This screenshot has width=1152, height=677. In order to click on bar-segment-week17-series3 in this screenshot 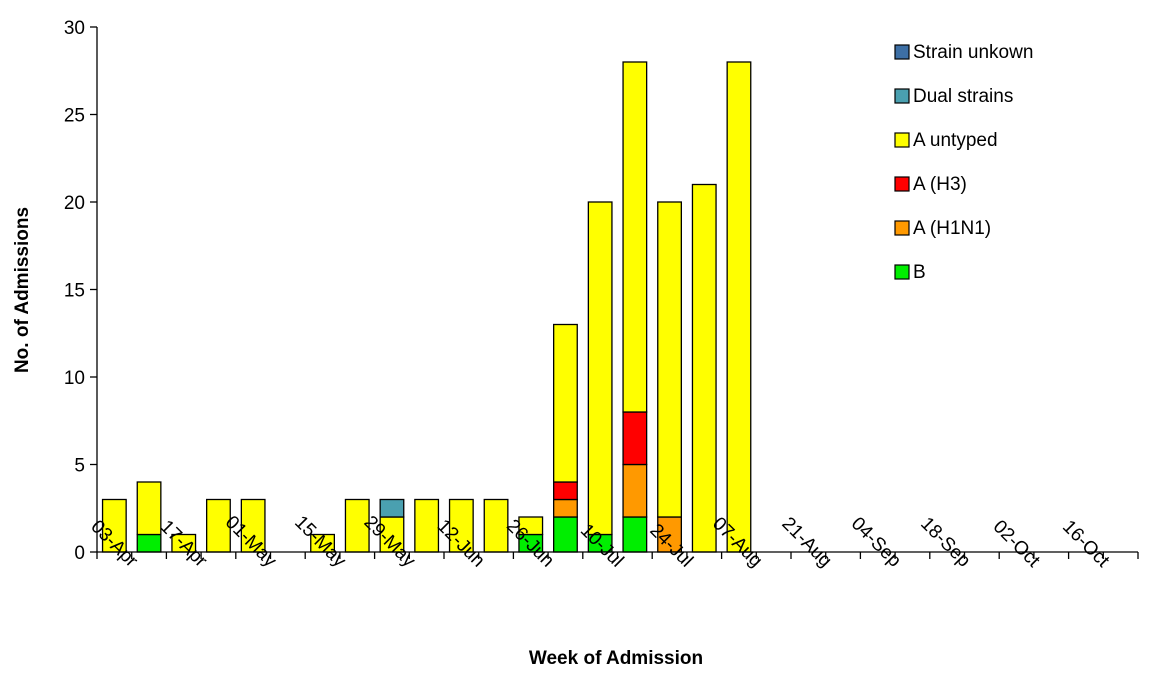, I will do `click(670, 359)`.